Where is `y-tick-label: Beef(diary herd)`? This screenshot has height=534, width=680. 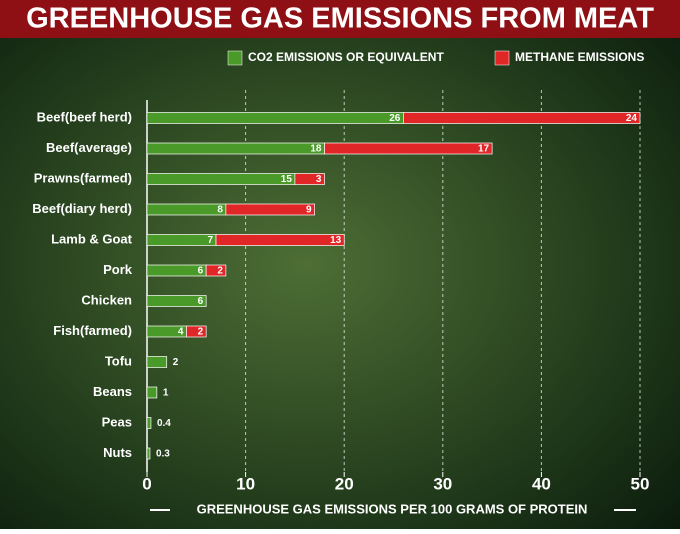
y-tick-label: Beef(diary herd) is located at coordinates (82, 208).